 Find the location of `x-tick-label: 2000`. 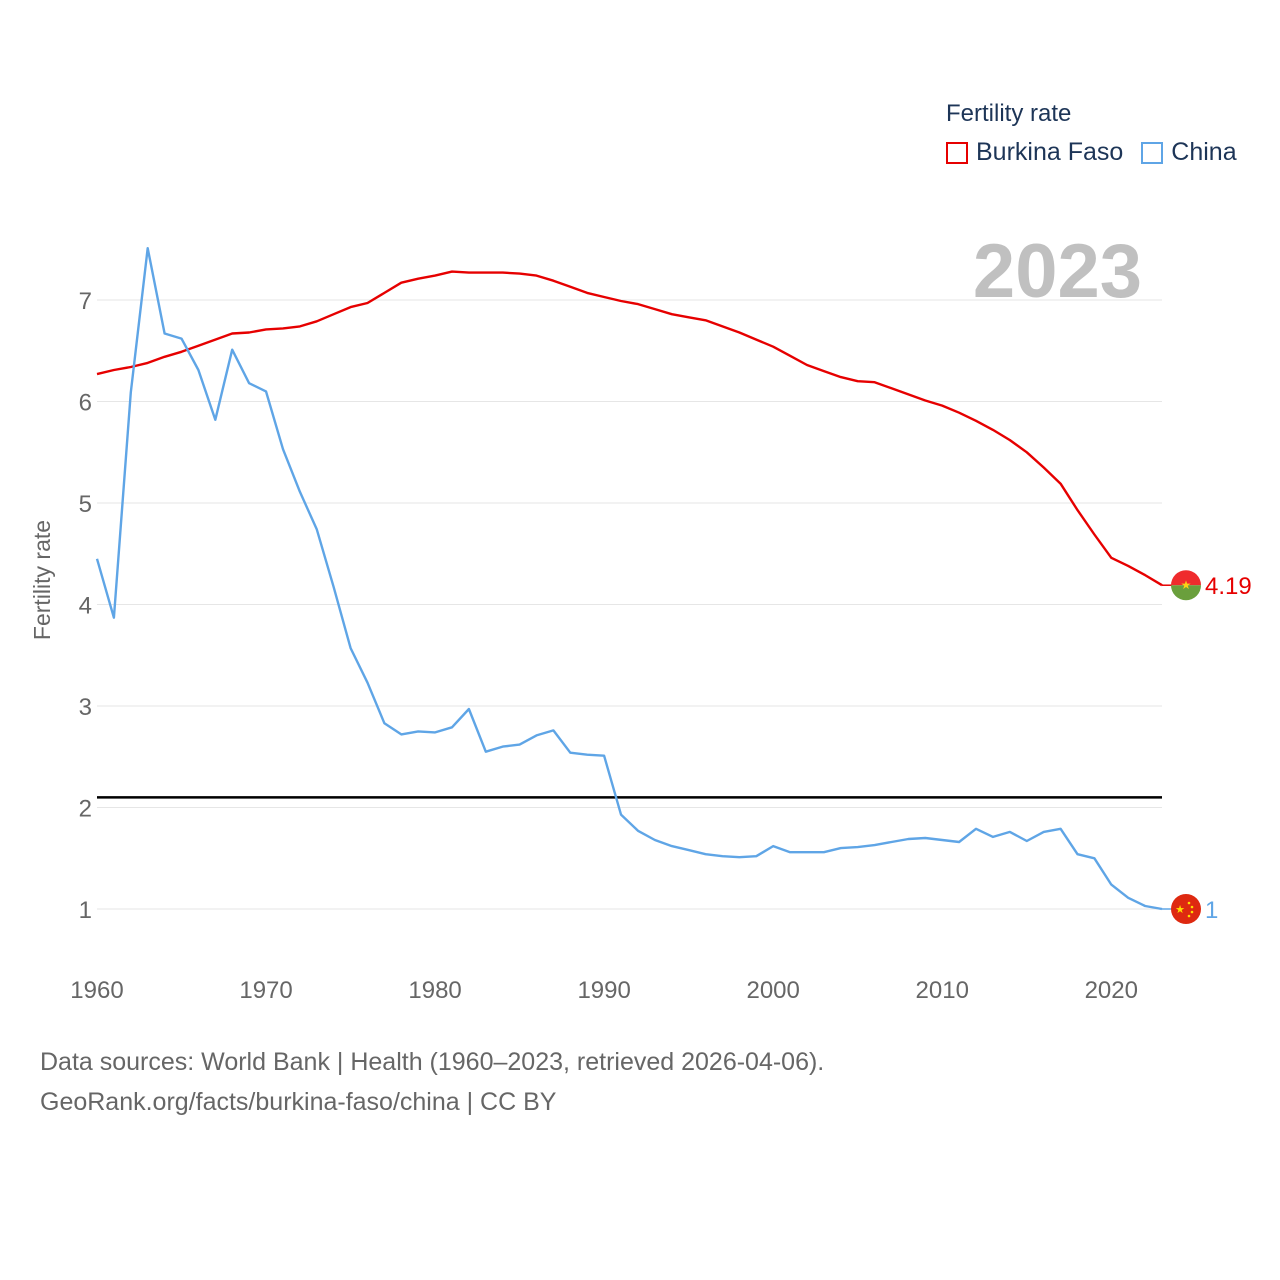

x-tick-label: 2000 is located at coordinates (772, 990).